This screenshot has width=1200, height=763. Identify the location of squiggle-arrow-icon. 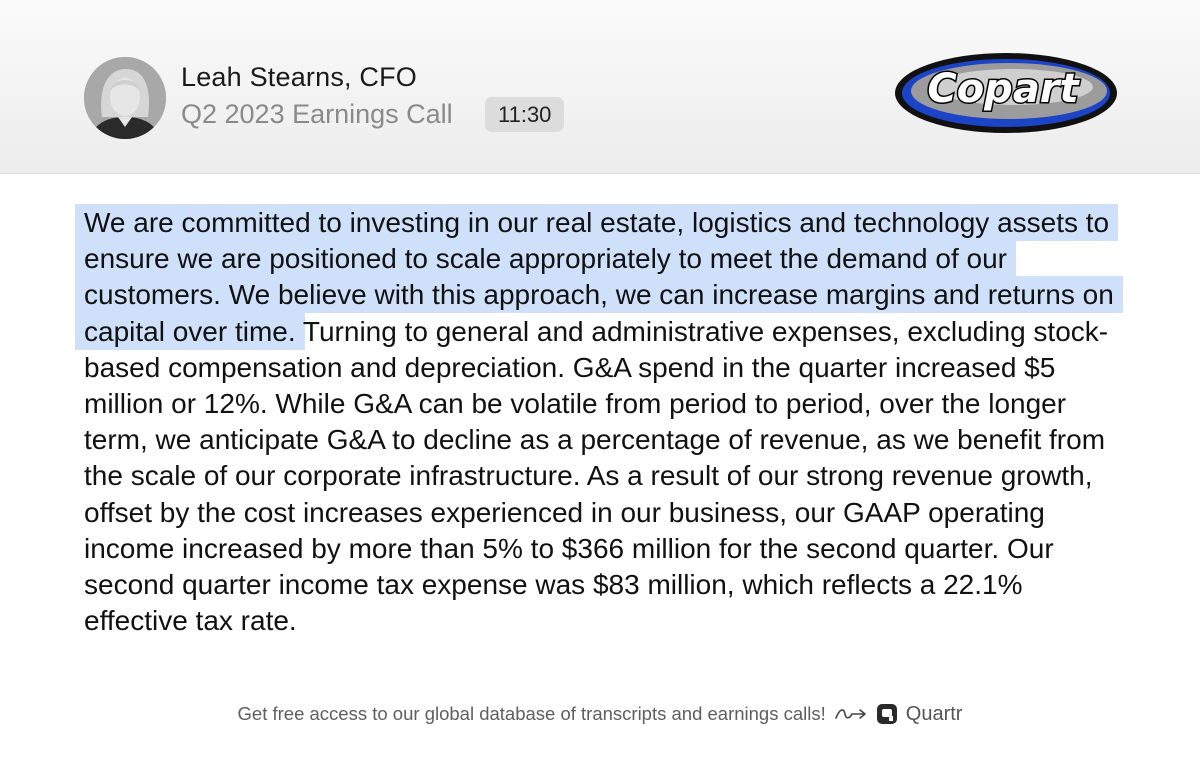
(851, 714).